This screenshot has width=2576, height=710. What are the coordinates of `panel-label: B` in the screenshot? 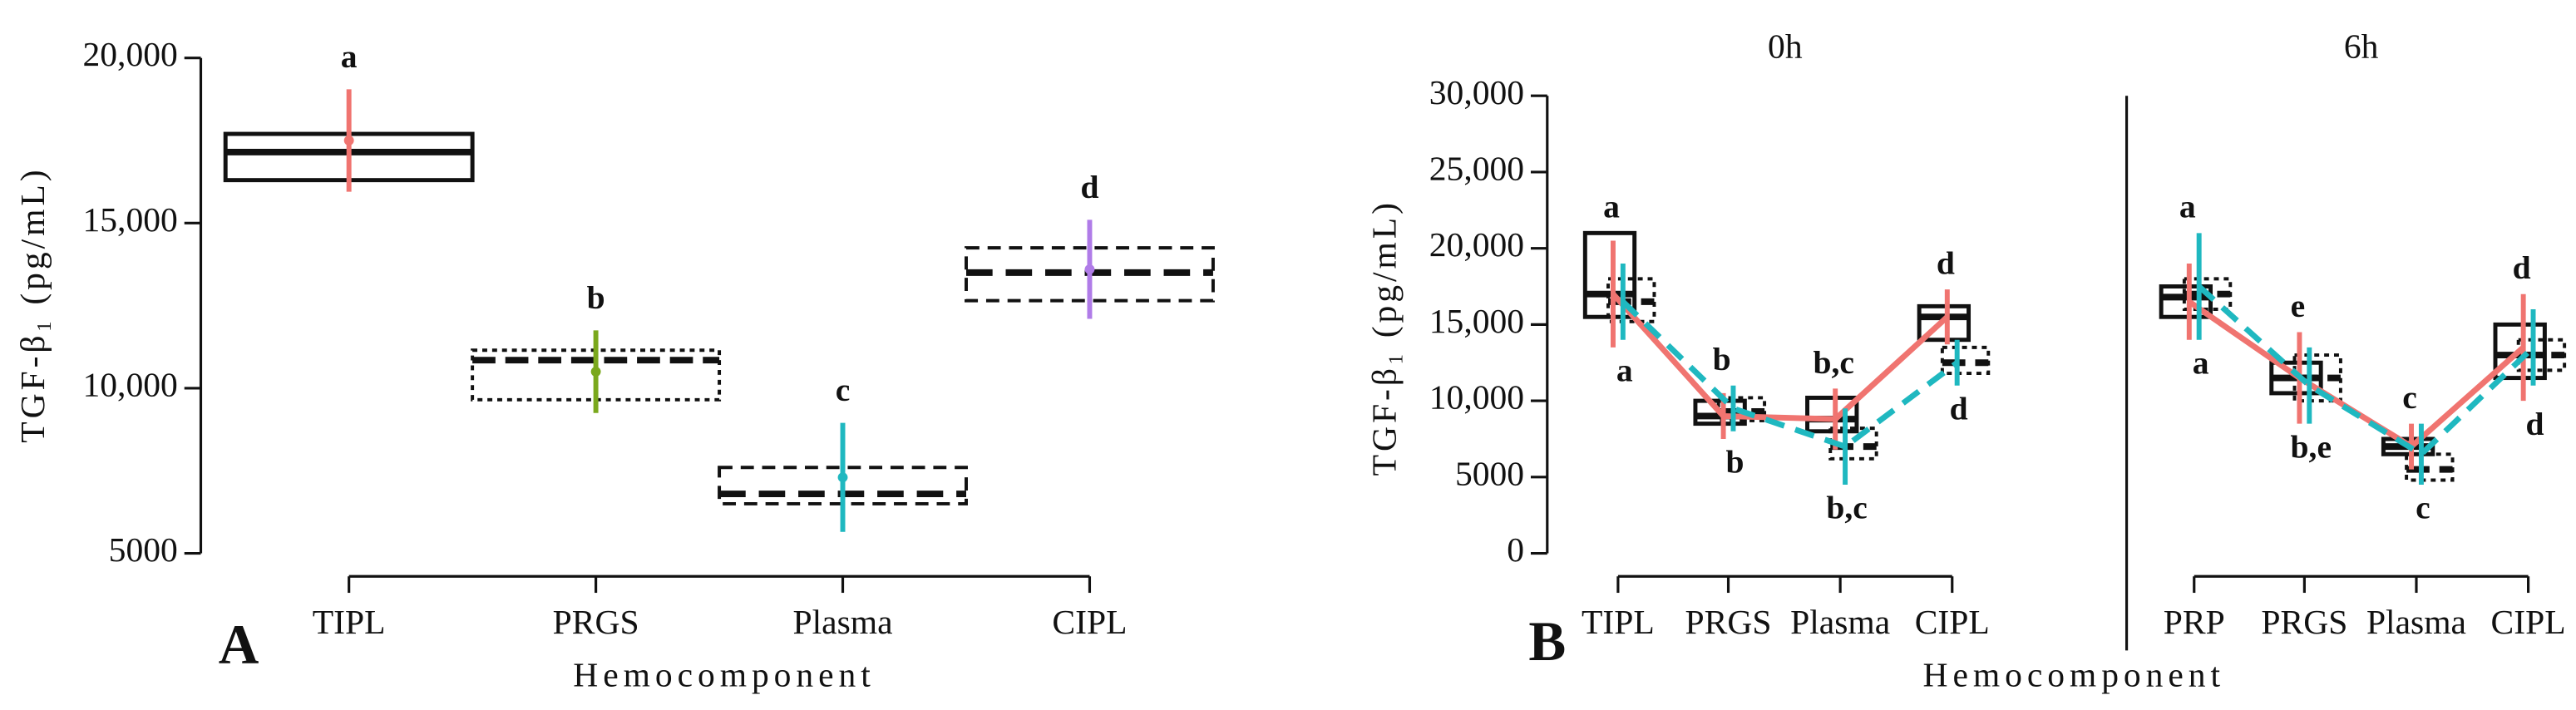 It's located at (1547, 641).